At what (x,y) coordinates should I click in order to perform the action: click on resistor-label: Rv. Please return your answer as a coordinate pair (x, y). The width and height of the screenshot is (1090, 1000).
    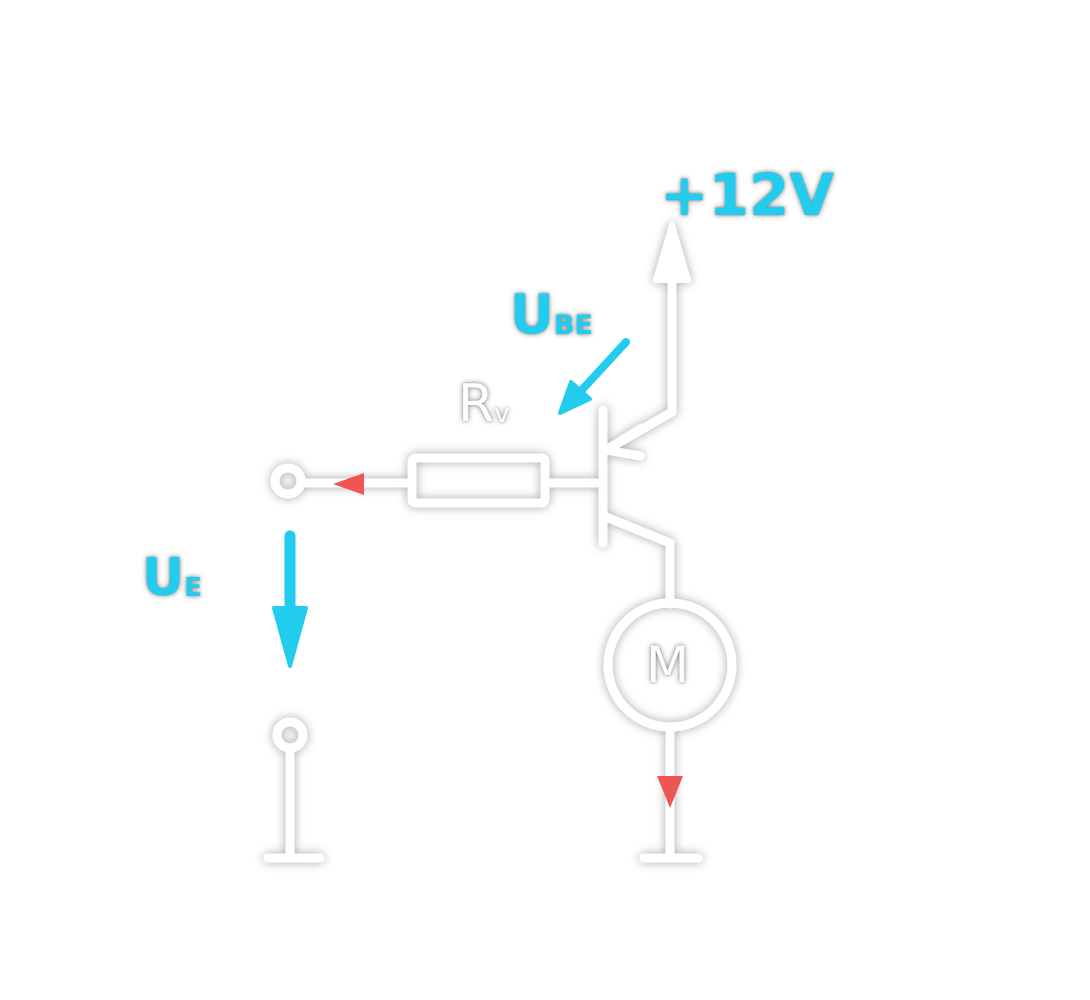
    Looking at the image, I should click on (484, 404).